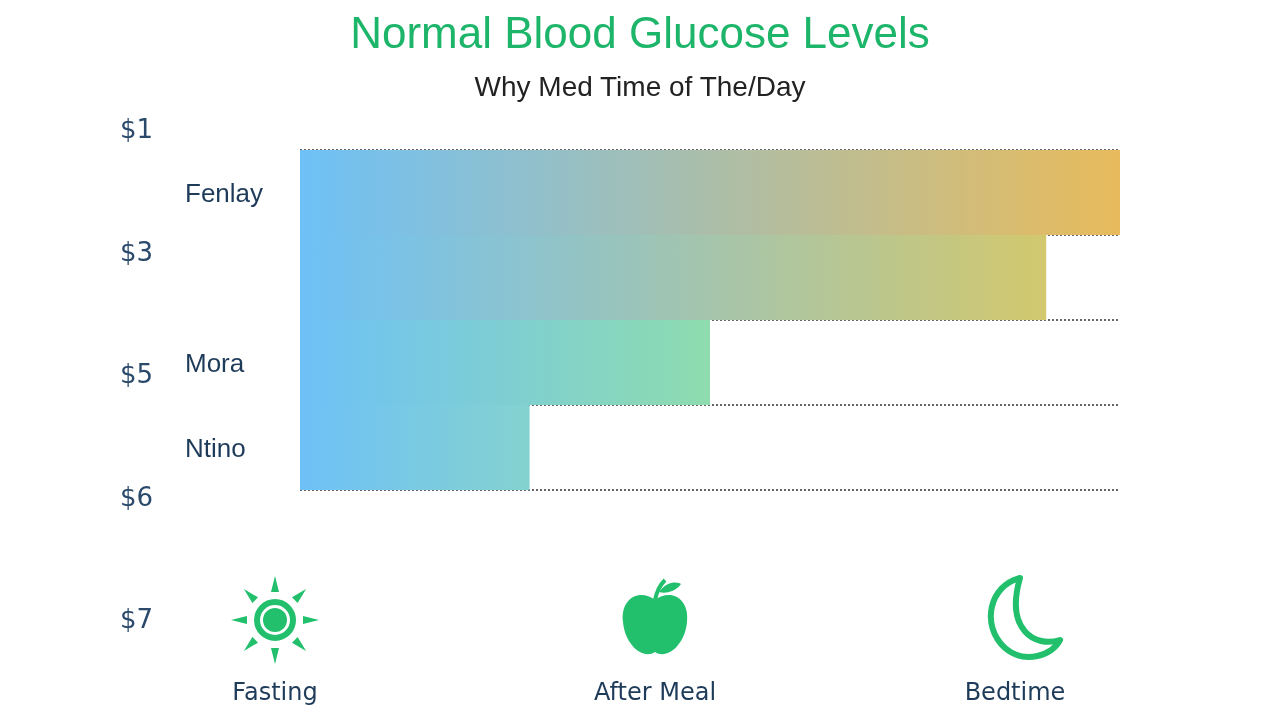 Image resolution: width=1280 pixels, height=720 pixels. What do you see at coordinates (655, 692) in the screenshot?
I see `text: After Meal` at bounding box center [655, 692].